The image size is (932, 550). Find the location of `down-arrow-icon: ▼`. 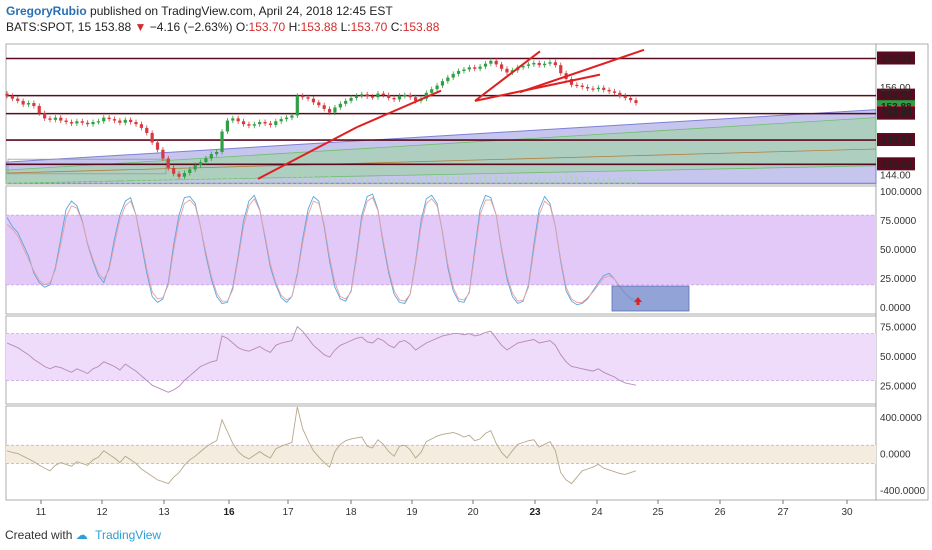

down-arrow-icon: ▼ is located at coordinates (140, 27).